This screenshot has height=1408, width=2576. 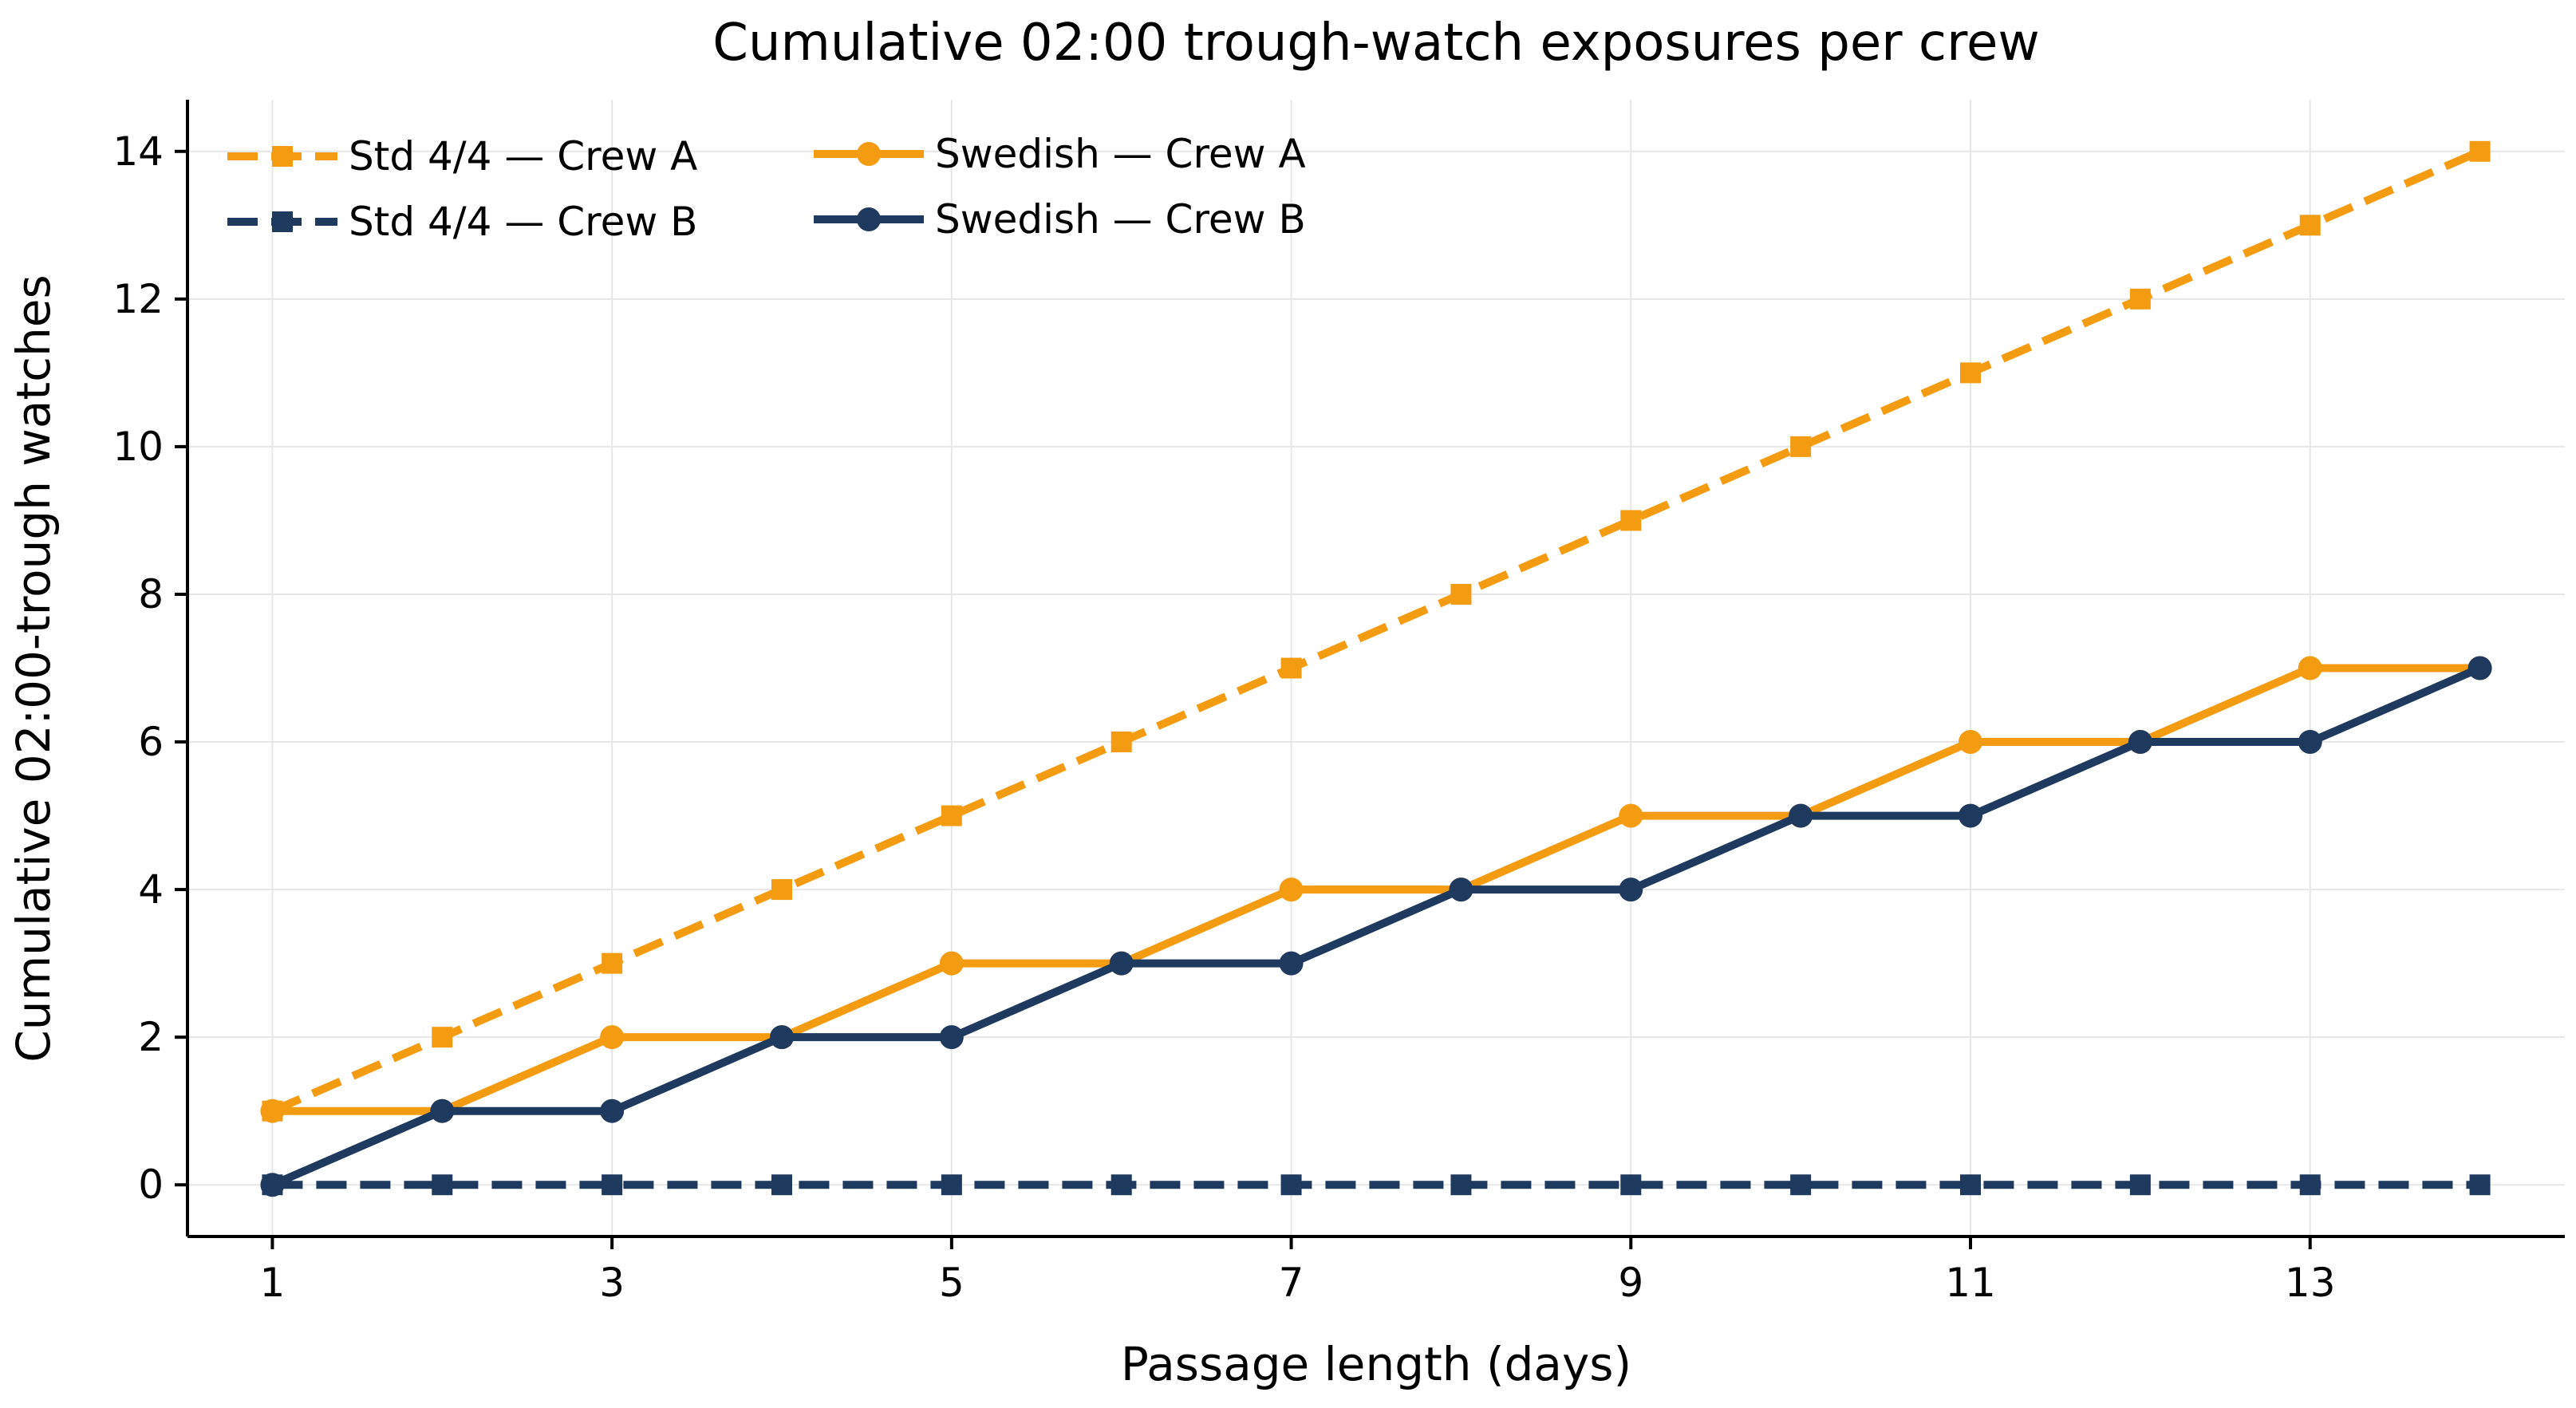 I want to click on legend-item: Swedish — Crew B, so click(x=1060, y=219).